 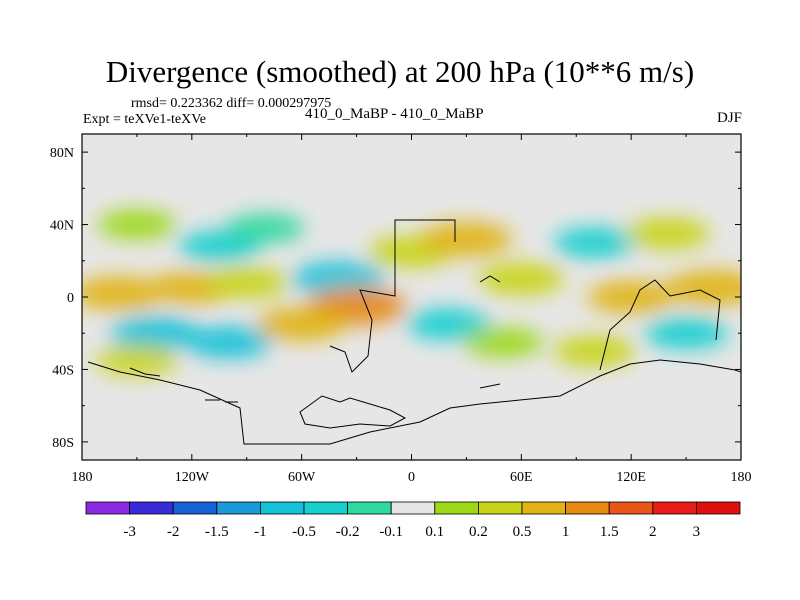 I want to click on colorbar-label: -3, so click(x=129, y=532).